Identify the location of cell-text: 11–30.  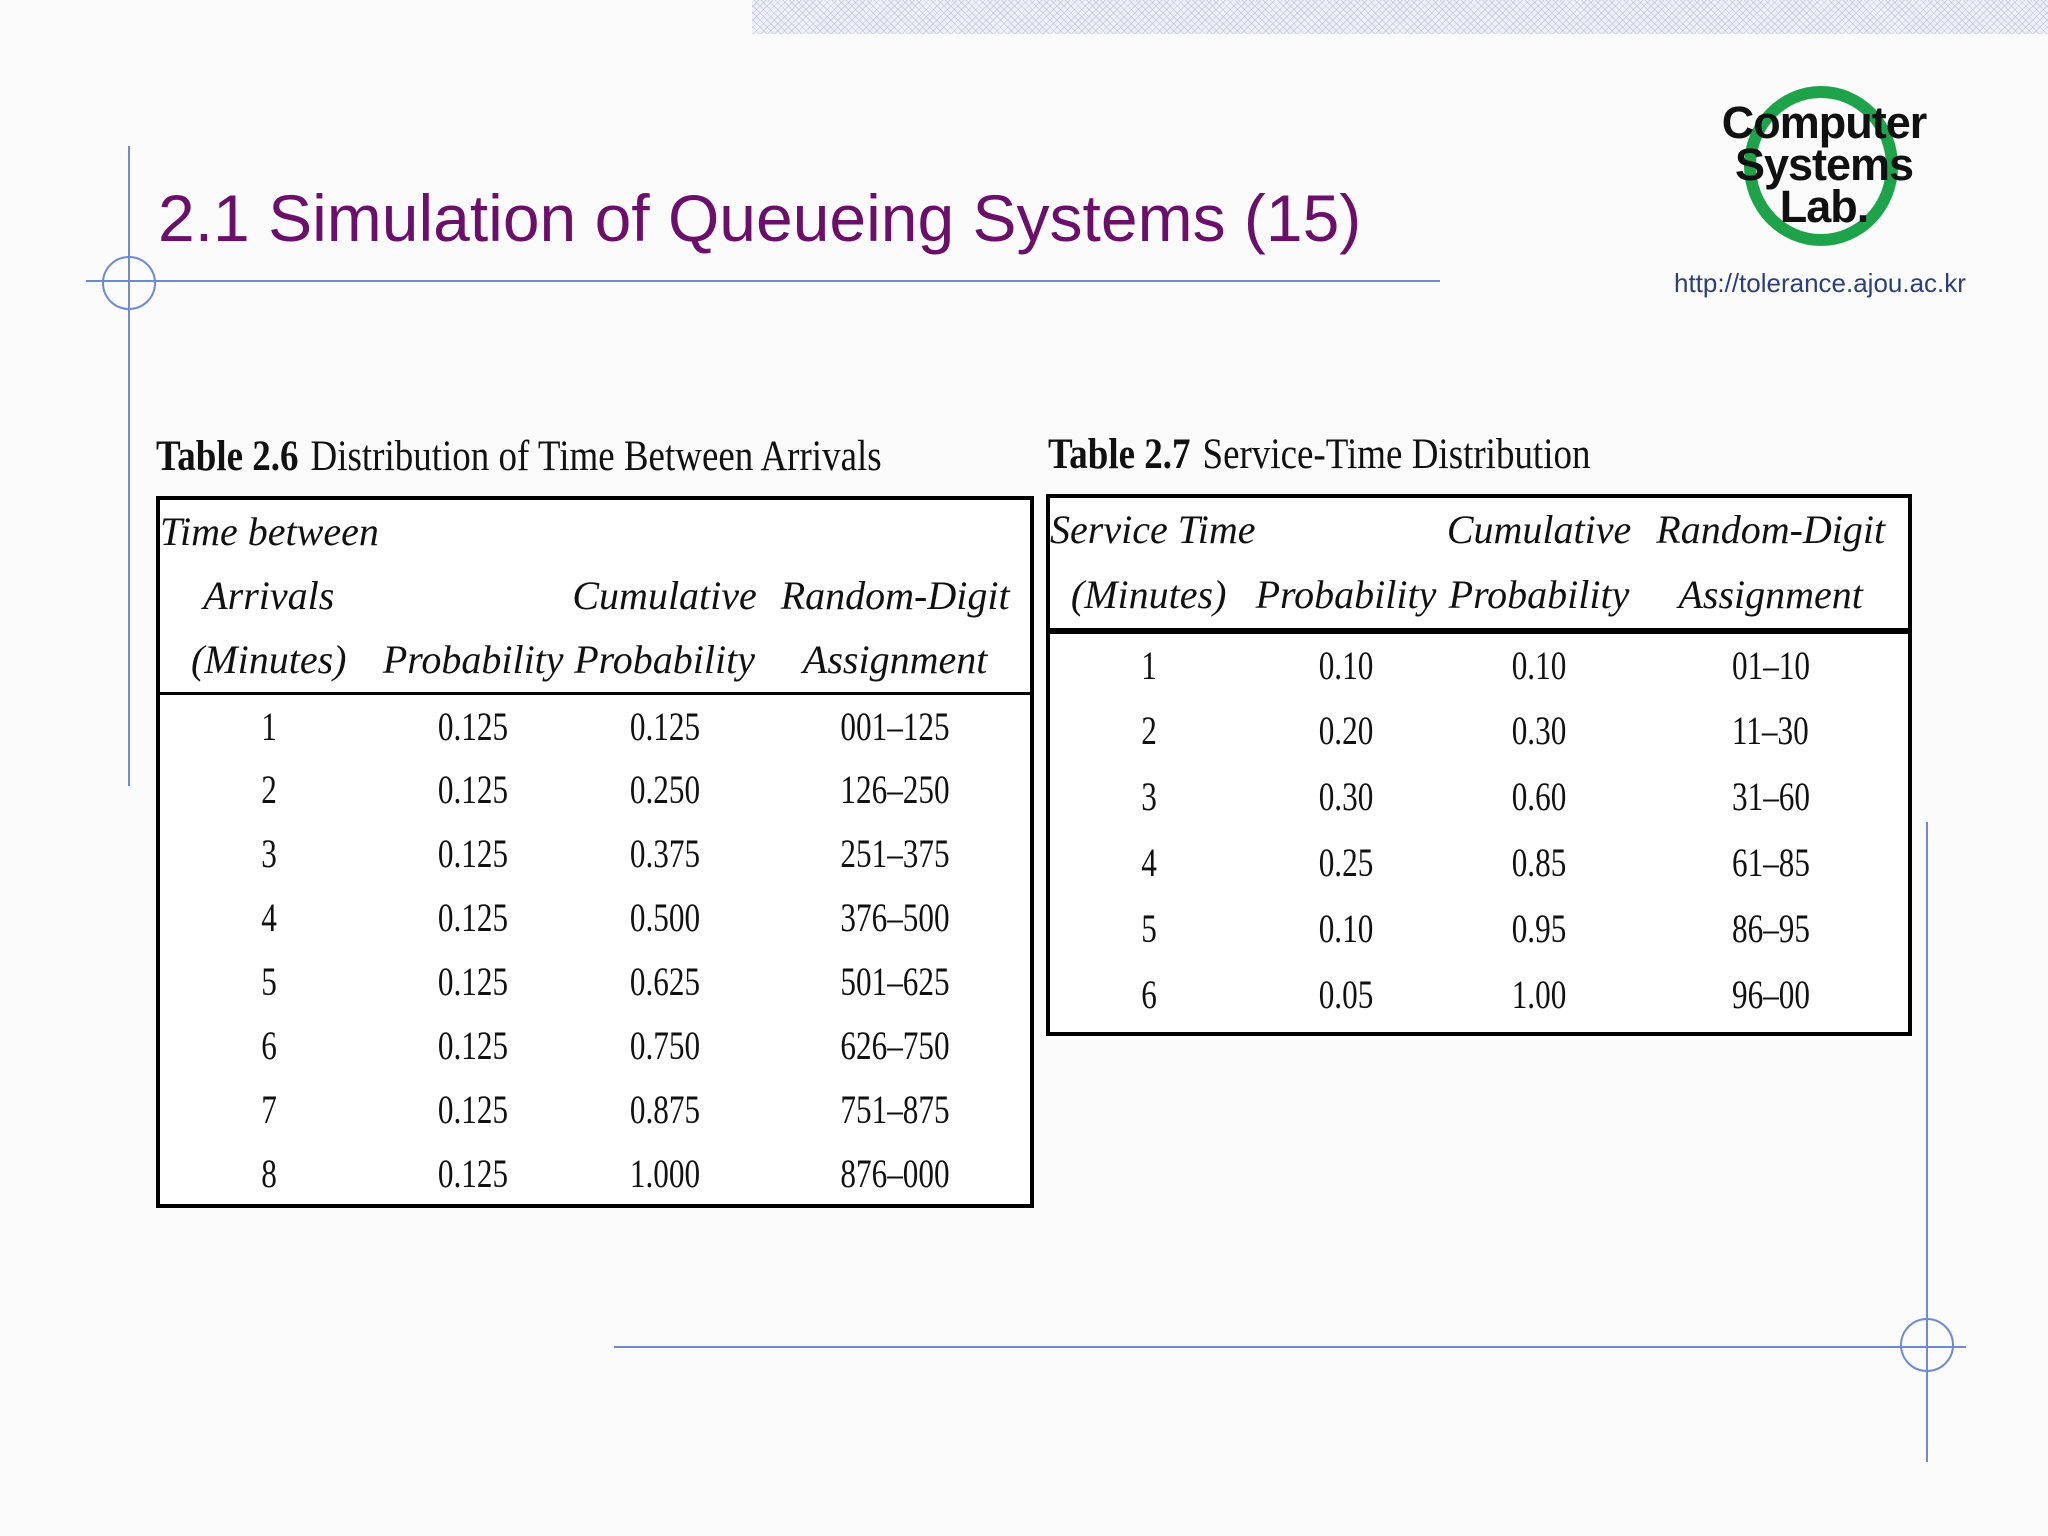
(1771, 730).